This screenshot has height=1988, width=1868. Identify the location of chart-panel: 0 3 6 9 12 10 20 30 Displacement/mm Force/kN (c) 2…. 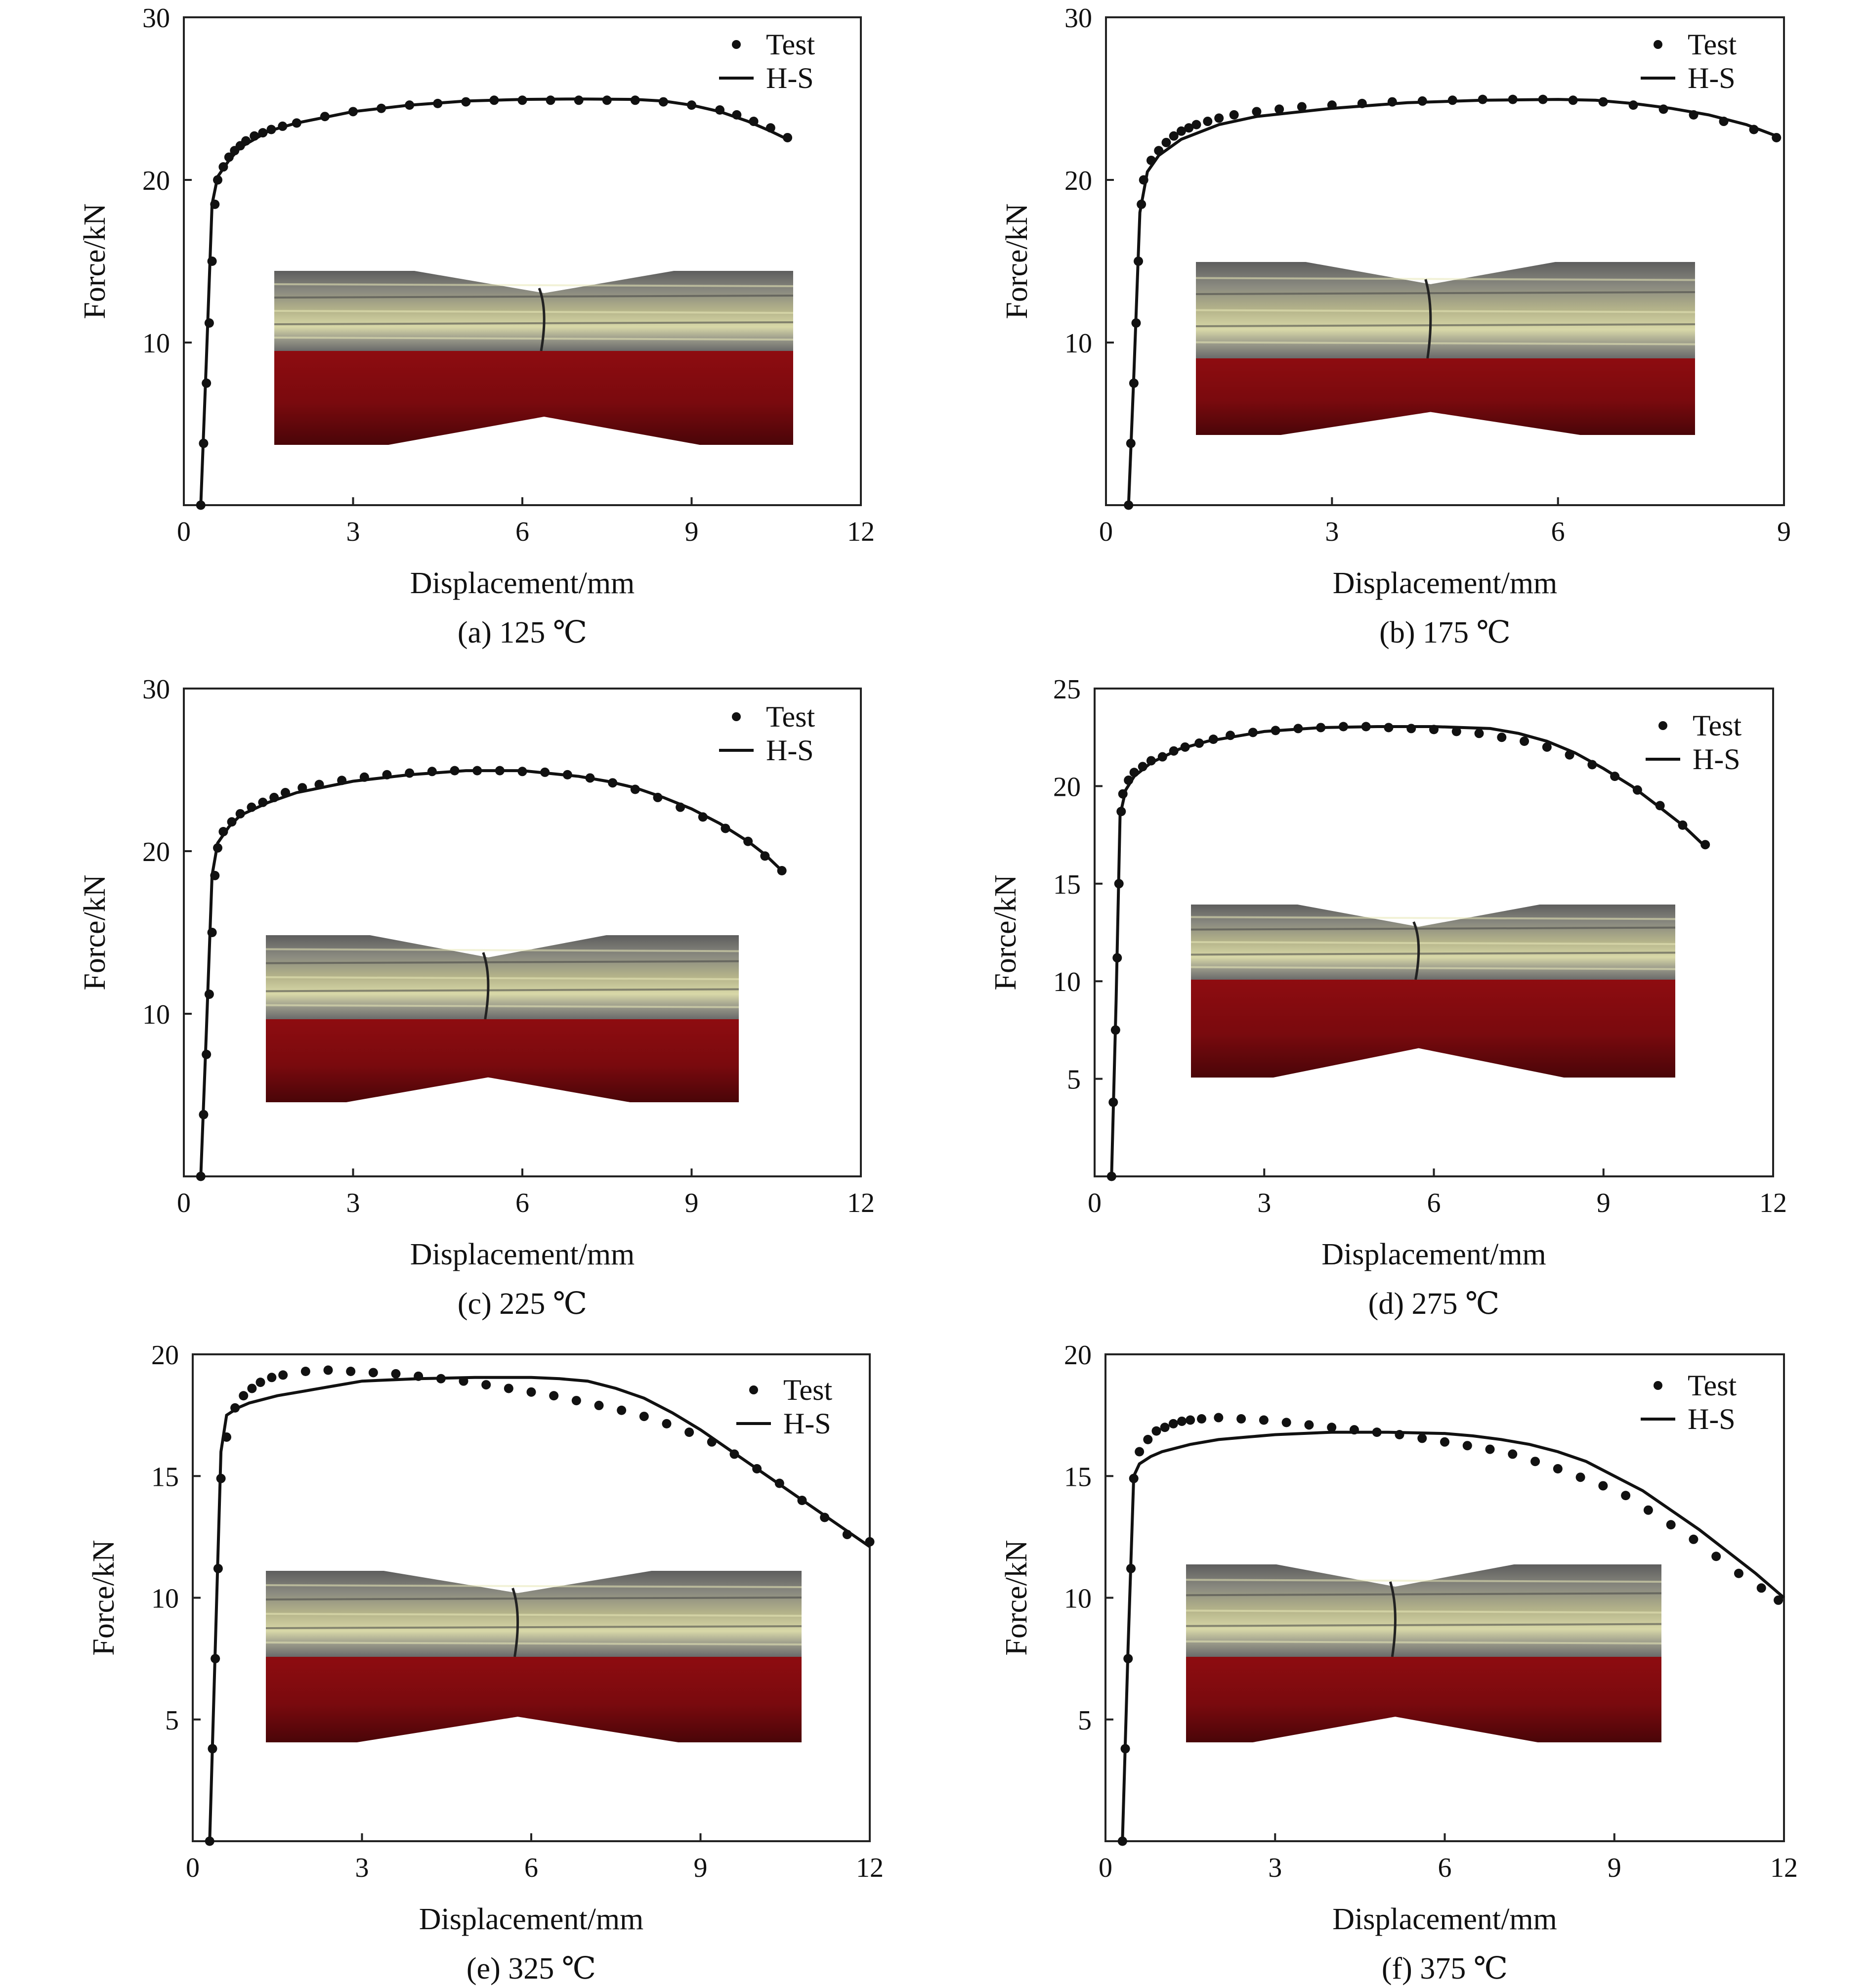
(476, 997).